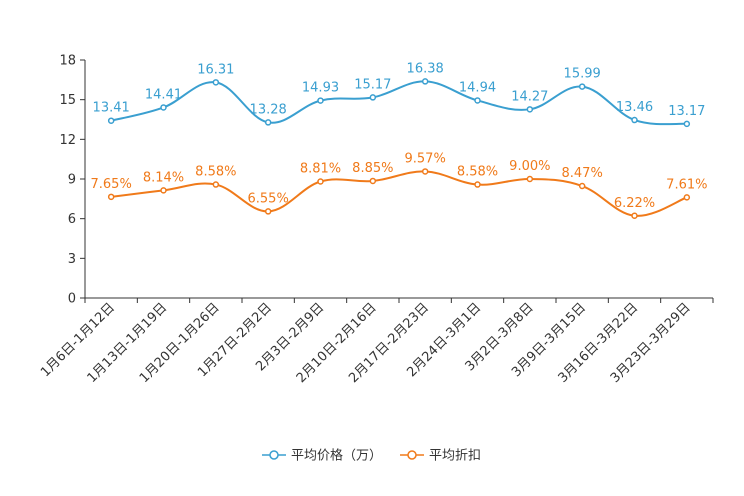 The width and height of the screenshot is (744, 496). What do you see at coordinates (686, 111) in the screenshot?
I see `data-label: 13.17` at bounding box center [686, 111].